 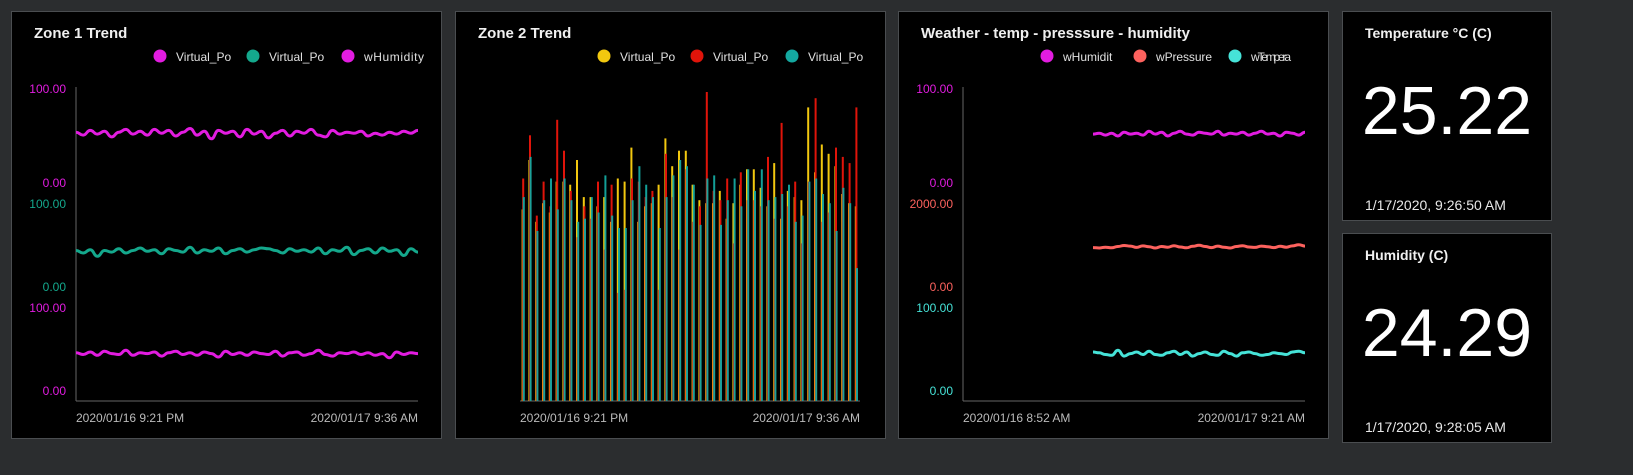 I want to click on legend-label: wHumidit, so click(x=1087, y=57).